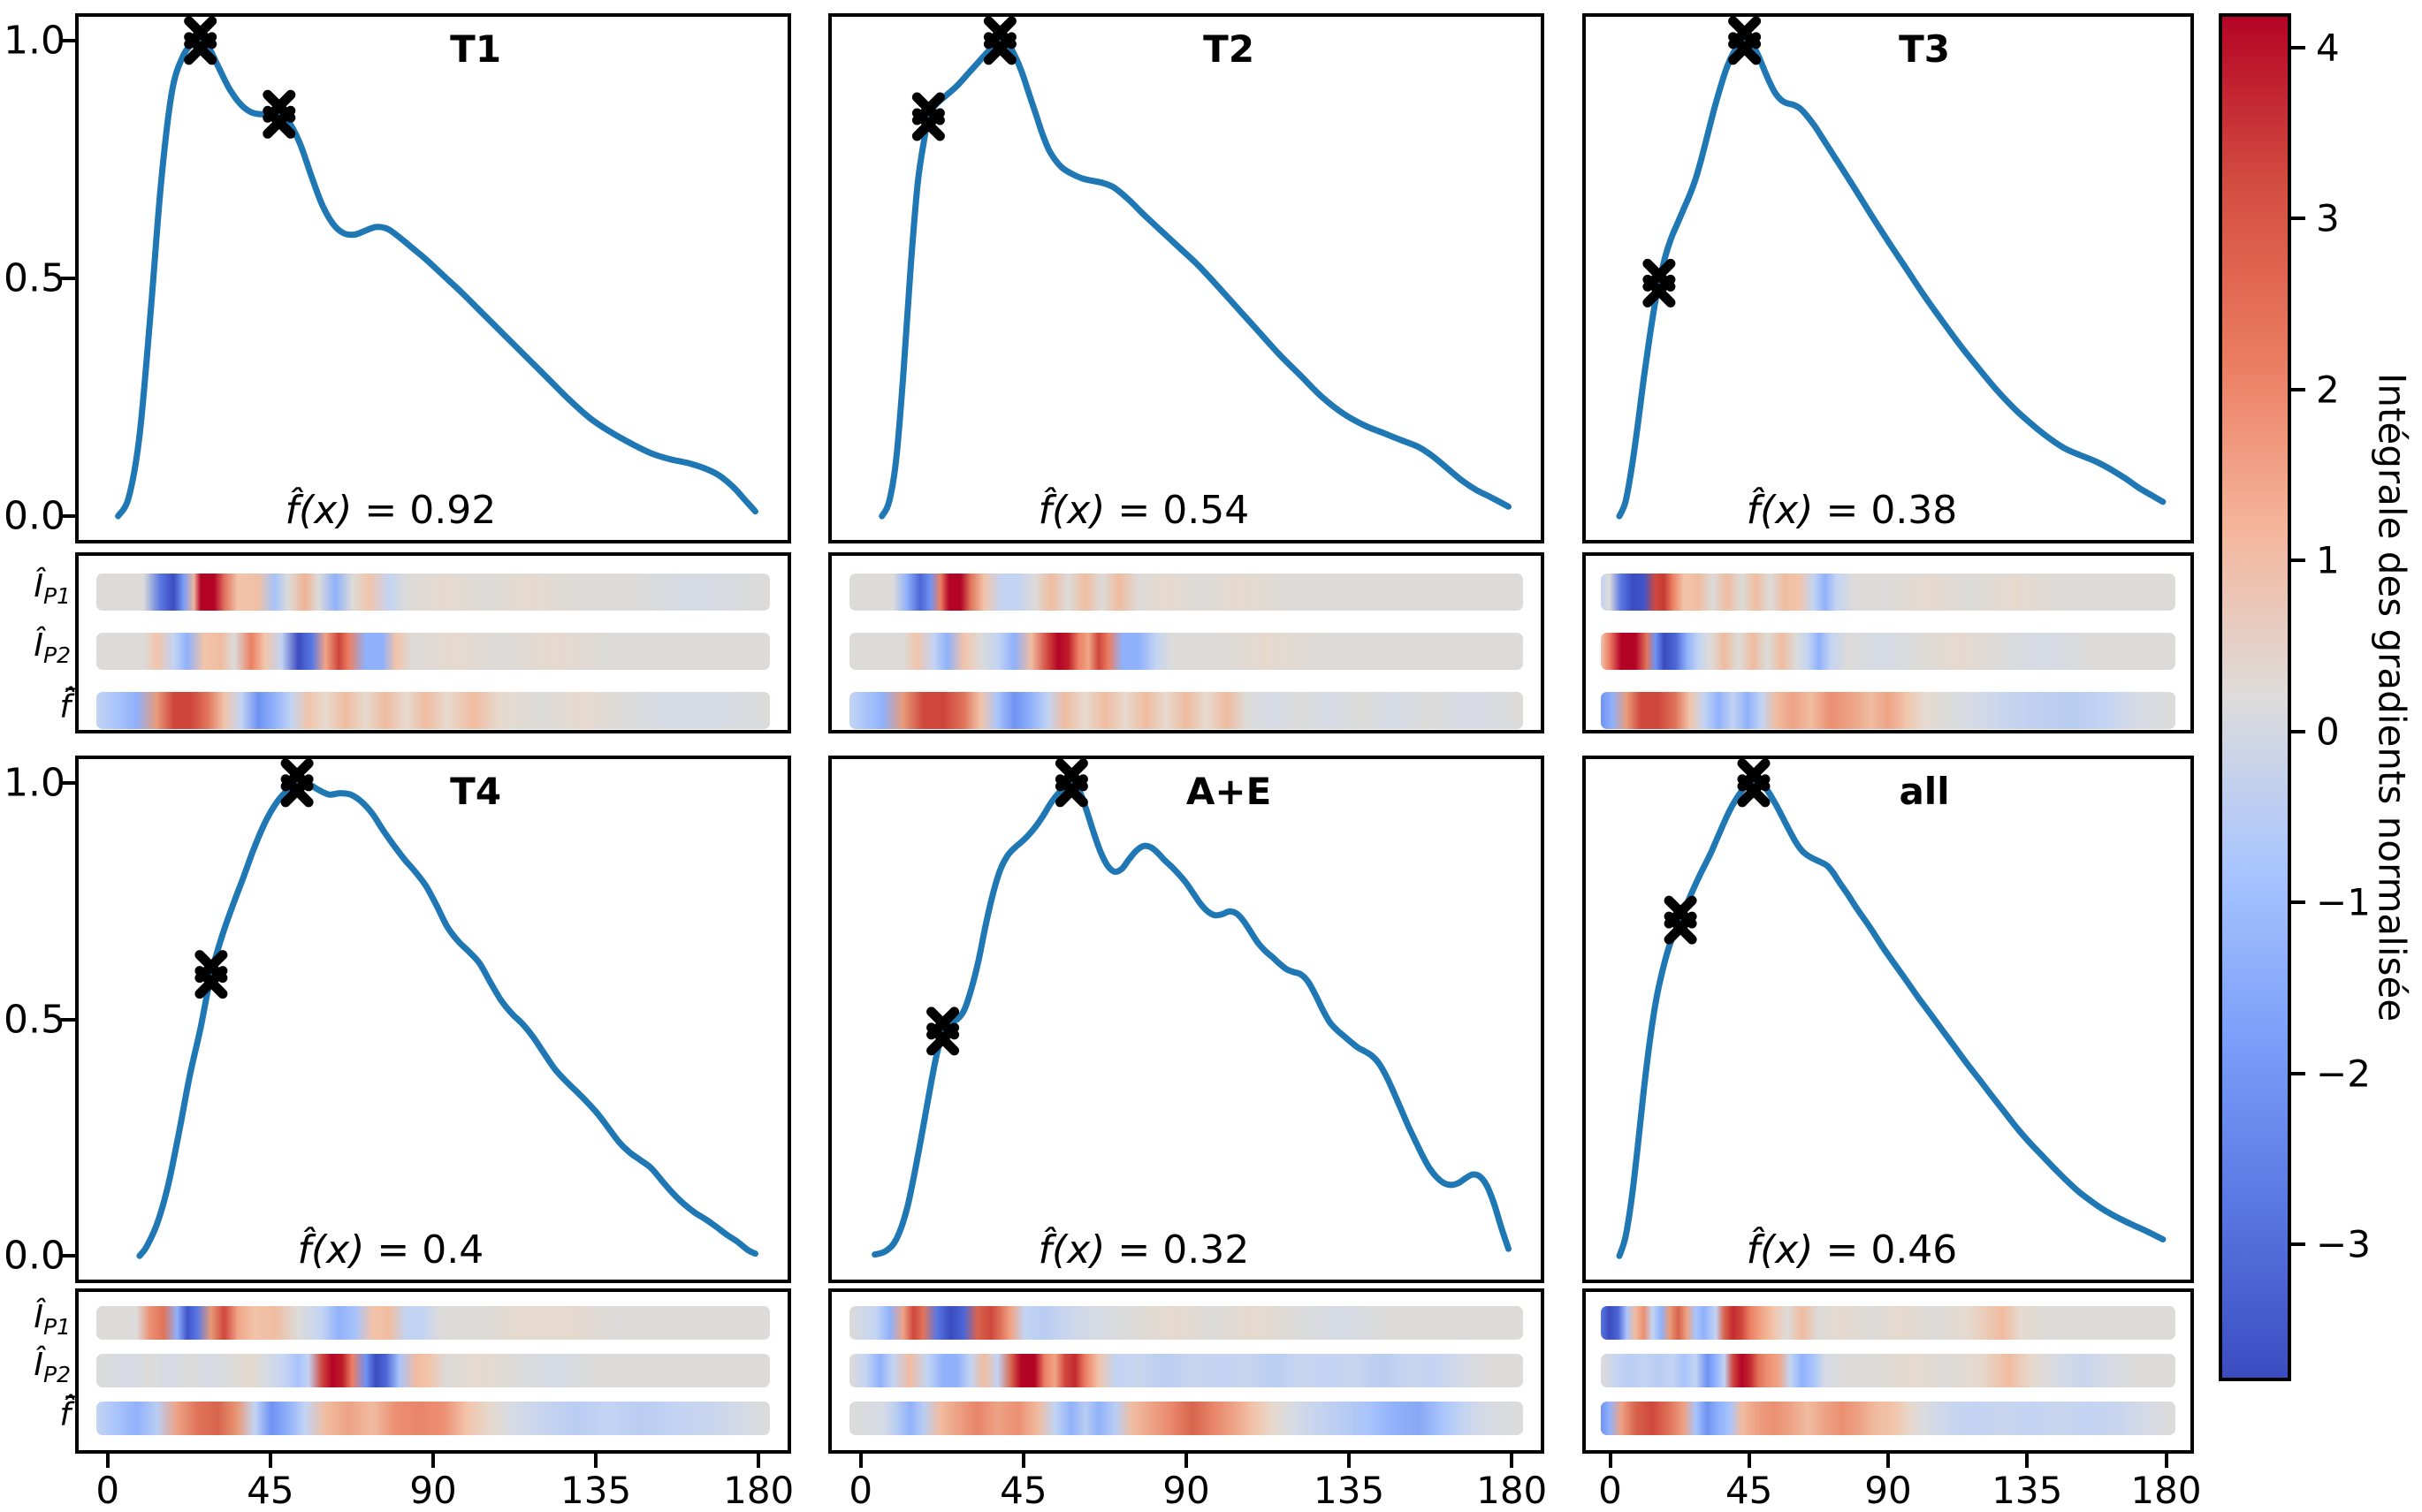  Describe the element at coordinates (2328, 218) in the screenshot. I see `colorbar-tick-label: 3` at that location.